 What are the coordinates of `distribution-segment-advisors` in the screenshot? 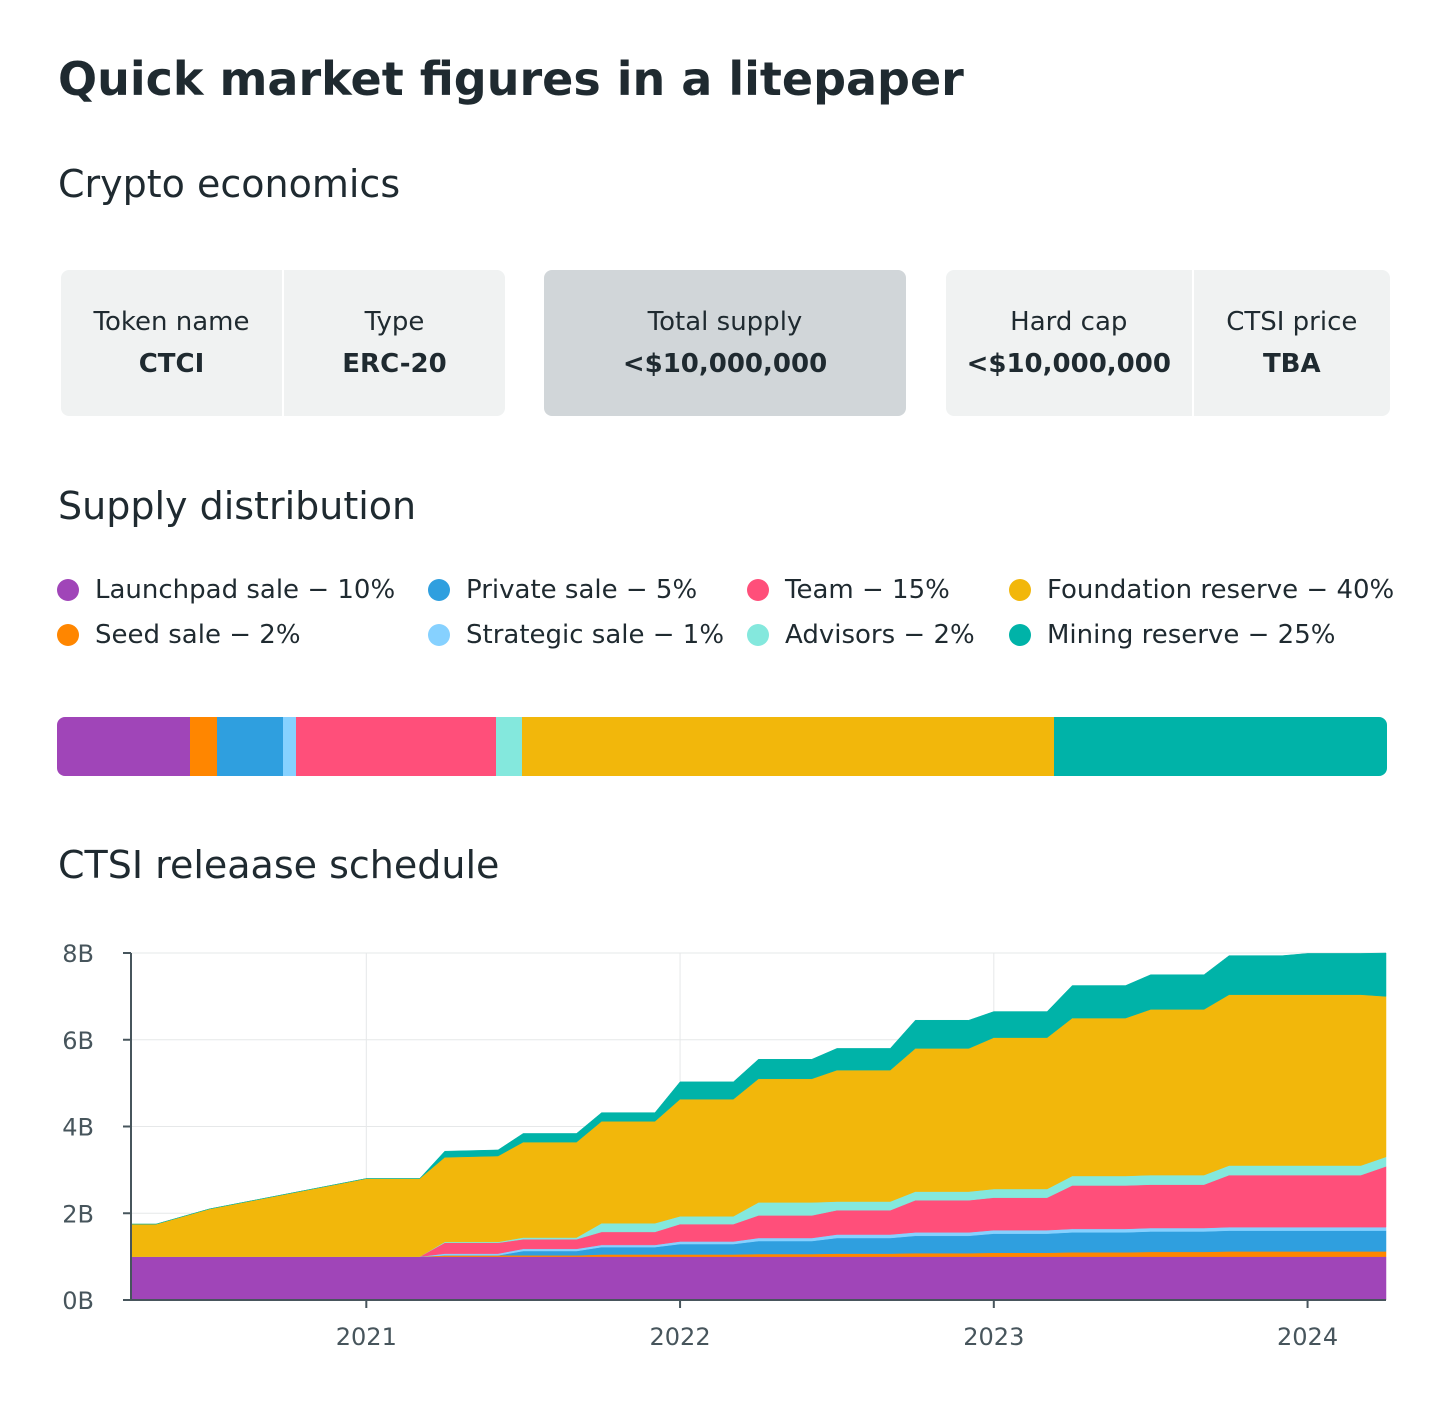 It's located at (509, 746).